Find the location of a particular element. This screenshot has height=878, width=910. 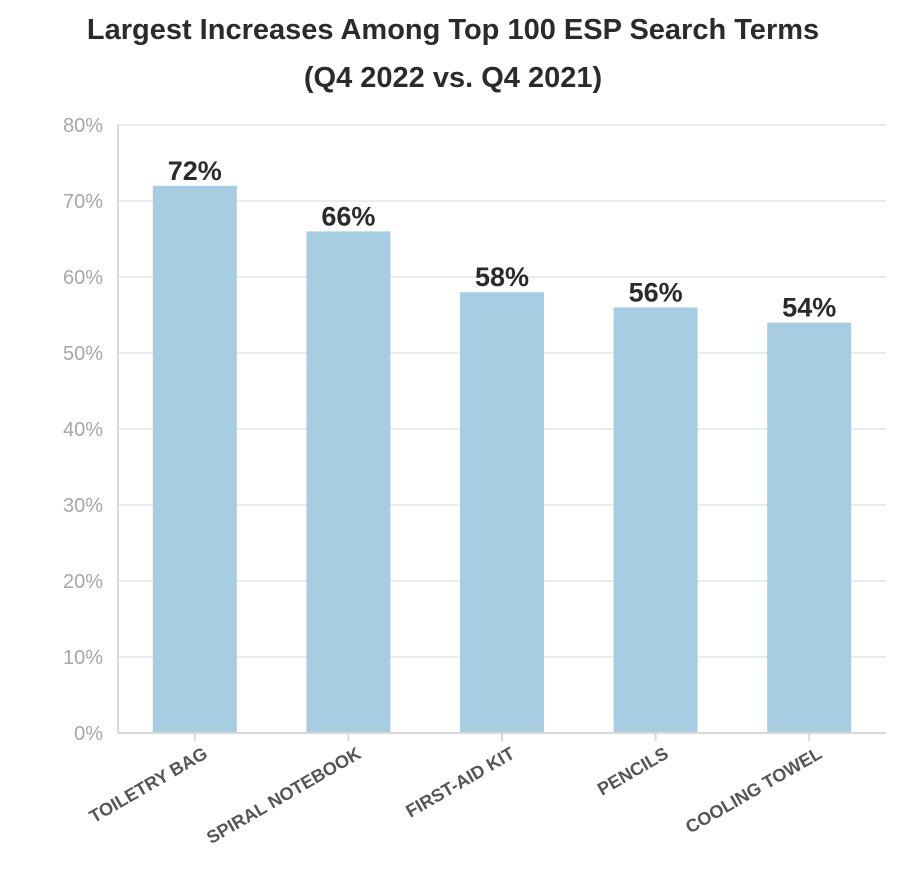

data-label: 58% is located at coordinates (502, 277).